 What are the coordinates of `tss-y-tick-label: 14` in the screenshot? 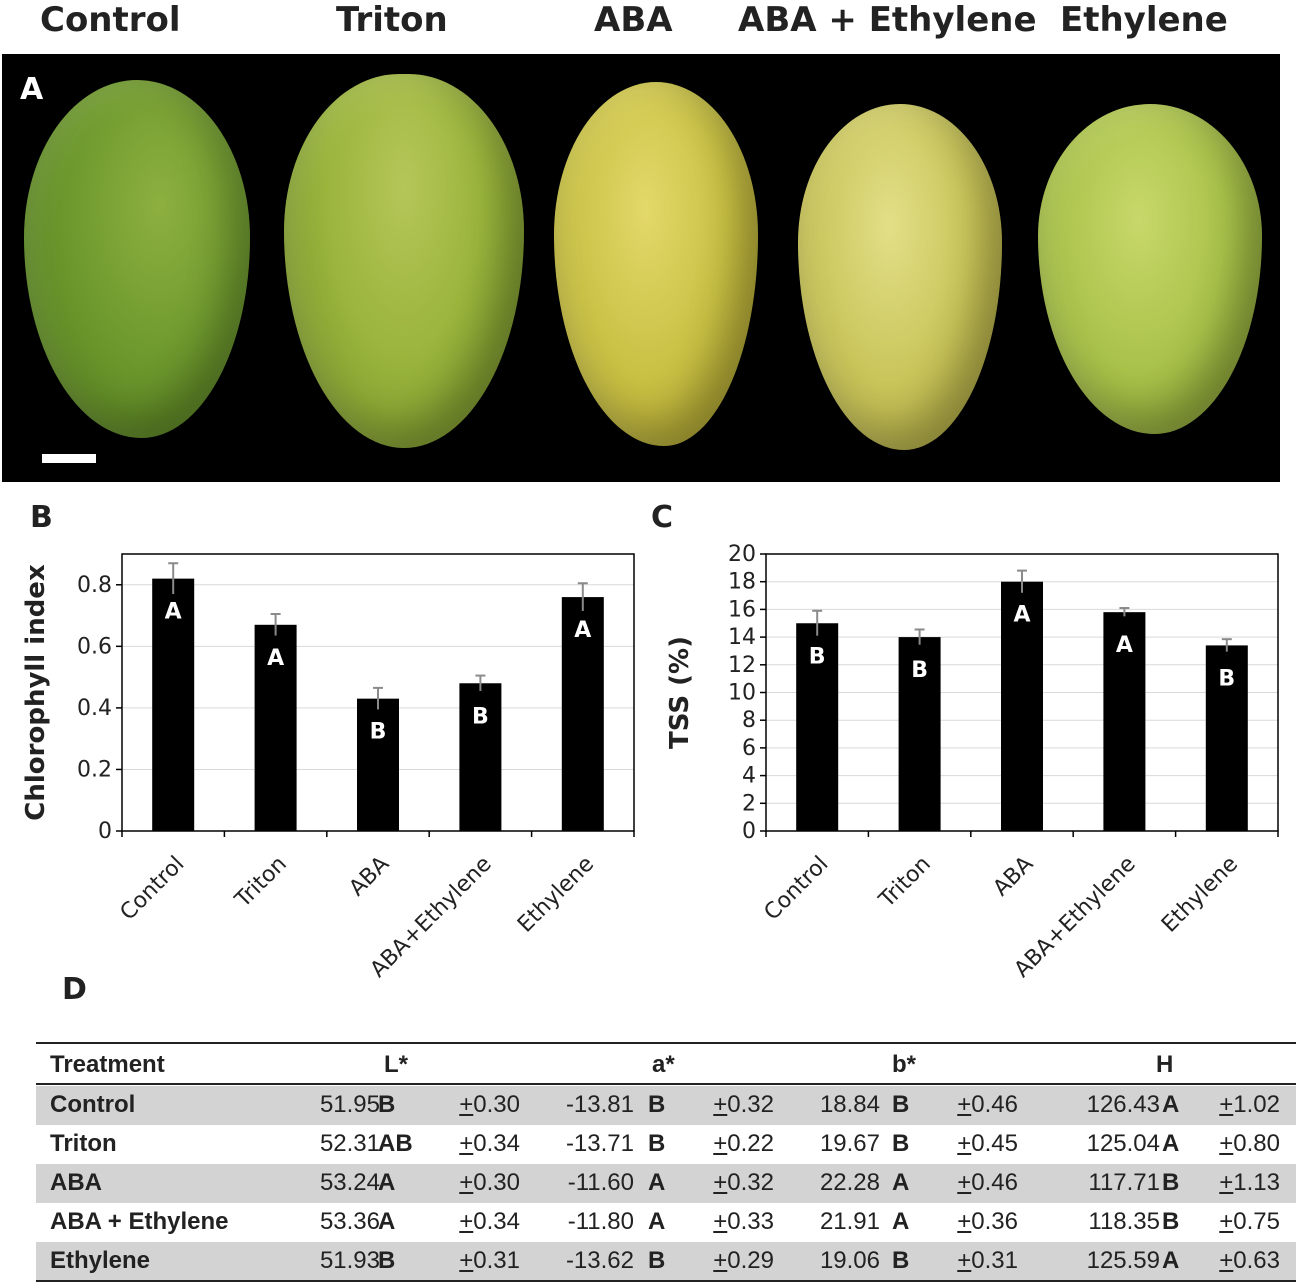 It's located at (742, 637).